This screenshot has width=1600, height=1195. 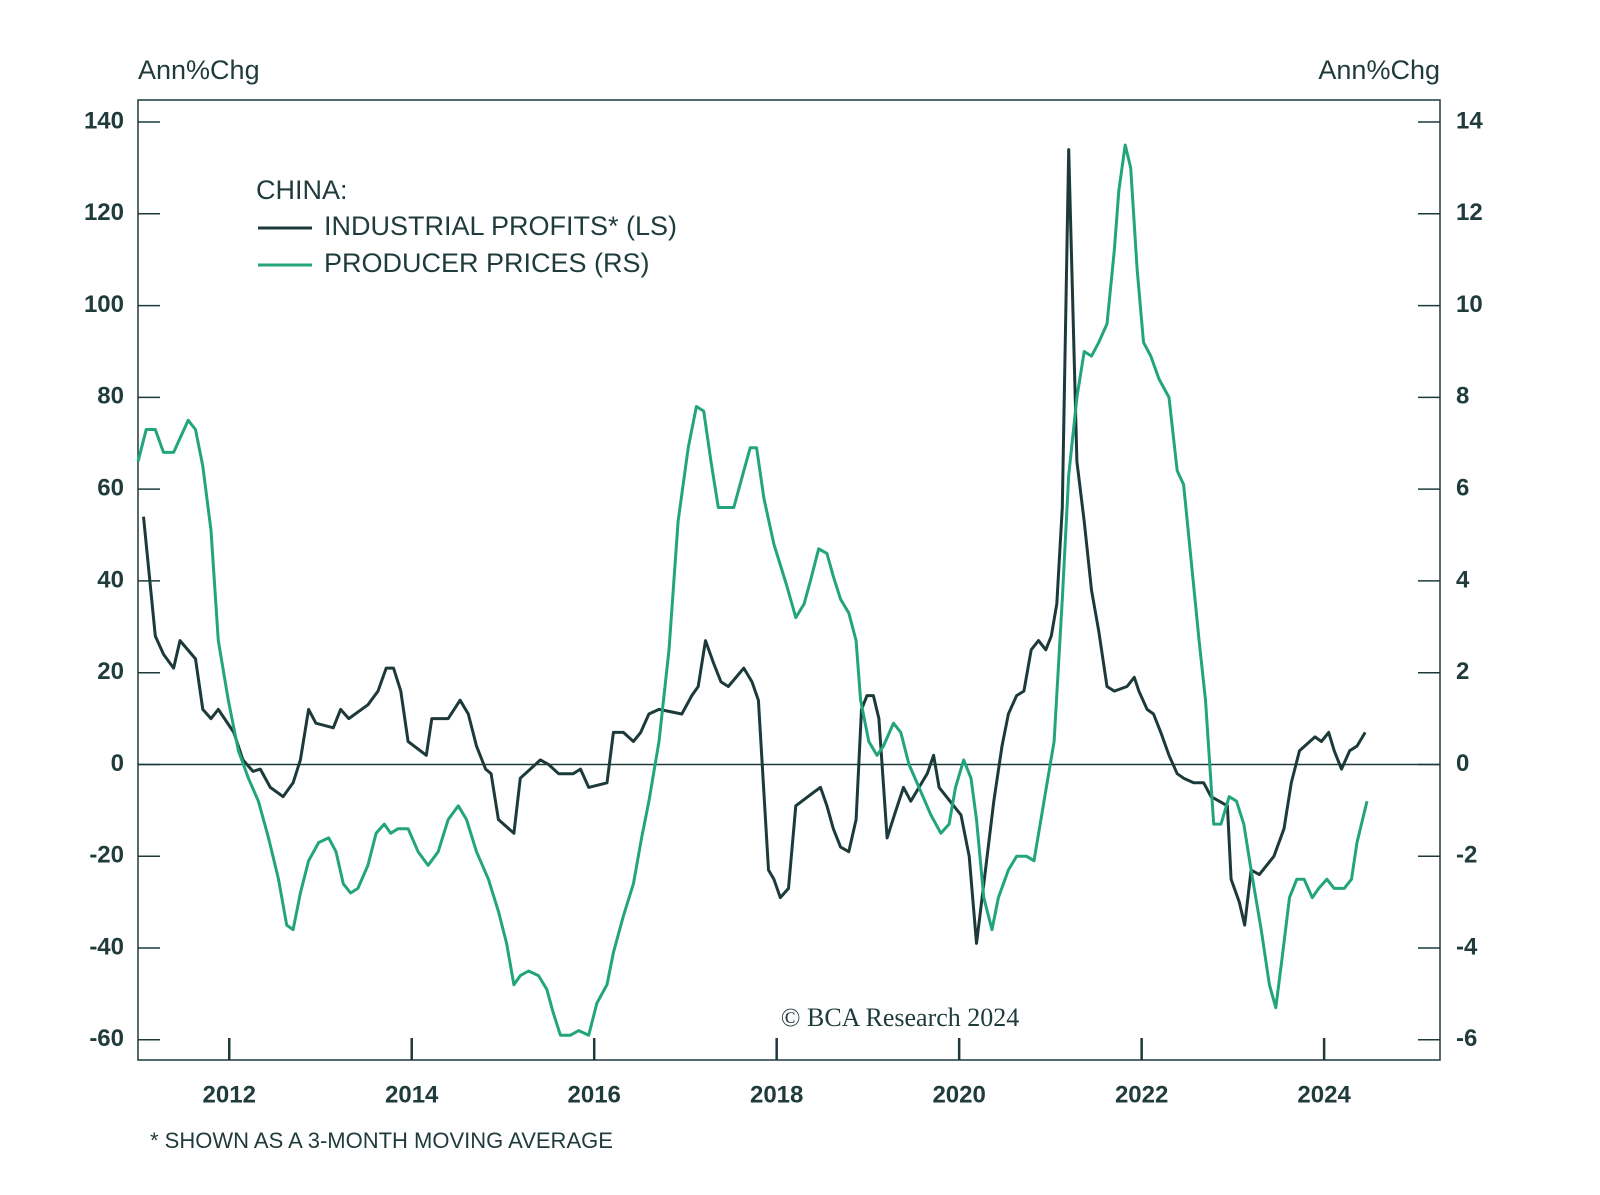 What do you see at coordinates (1379, 70) in the screenshot?
I see `right-axis-title: Ann%Chg` at bounding box center [1379, 70].